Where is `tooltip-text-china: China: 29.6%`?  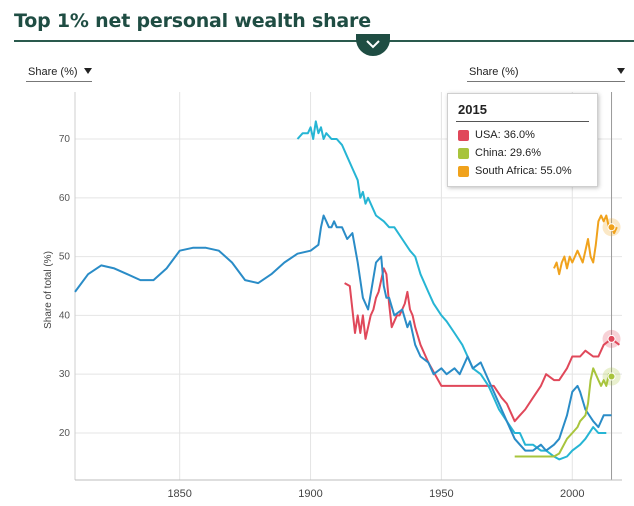 tooltip-text-china: China: 29.6% is located at coordinates (508, 153).